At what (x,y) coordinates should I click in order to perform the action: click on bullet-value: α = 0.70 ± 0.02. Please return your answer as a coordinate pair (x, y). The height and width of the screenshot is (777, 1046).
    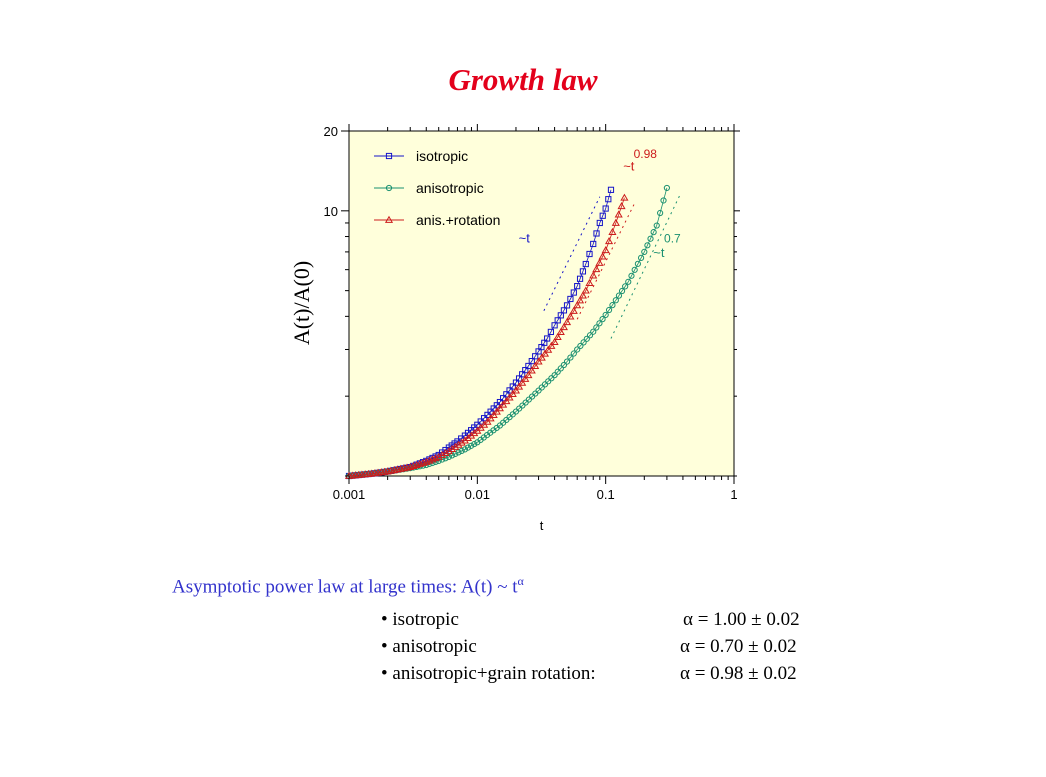
    Looking at the image, I should click on (738, 646).